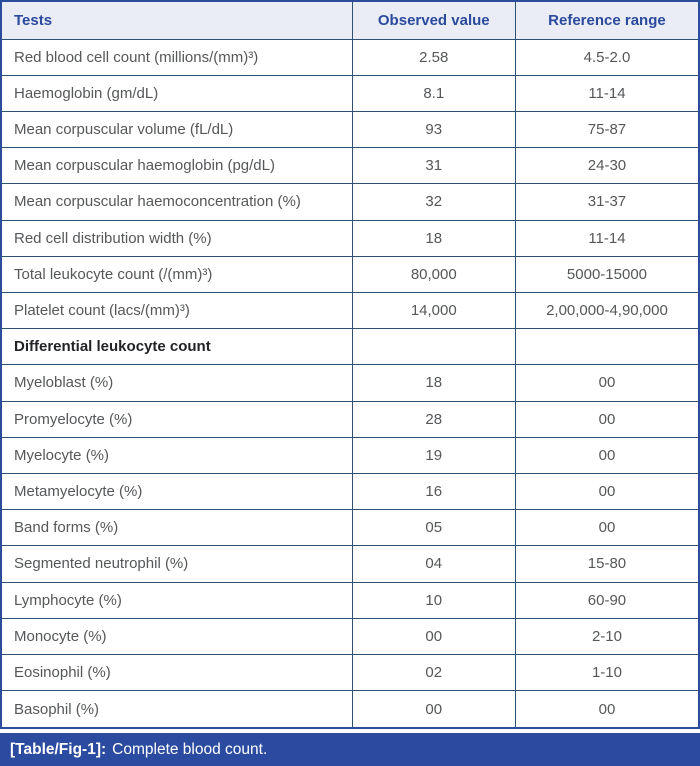 Image resolution: width=700 pixels, height=766 pixels. Describe the element at coordinates (607, 600) in the screenshot. I see `cell-reference-range: 60-90` at that location.